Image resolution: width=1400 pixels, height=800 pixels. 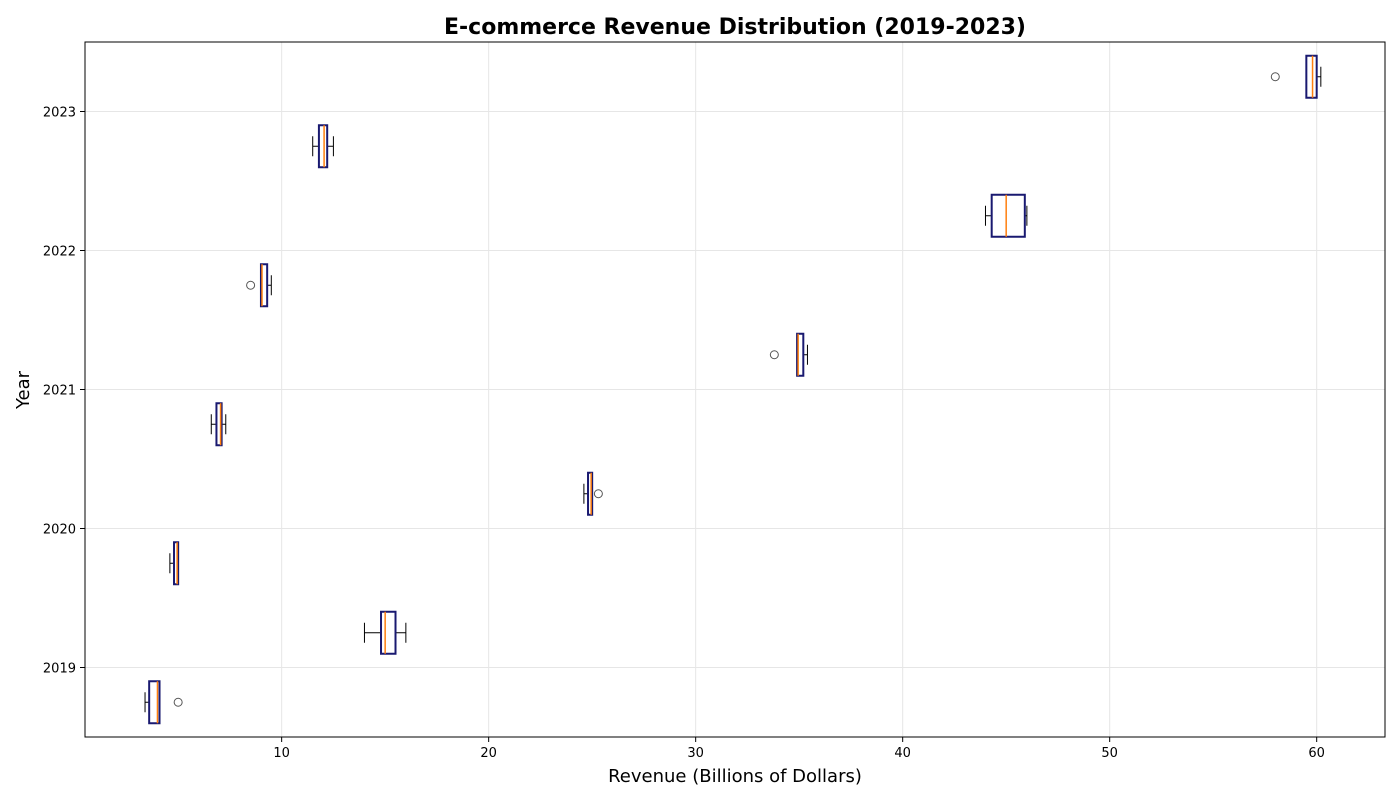 I want to click on y-axis-label: Year, so click(x=23, y=390).